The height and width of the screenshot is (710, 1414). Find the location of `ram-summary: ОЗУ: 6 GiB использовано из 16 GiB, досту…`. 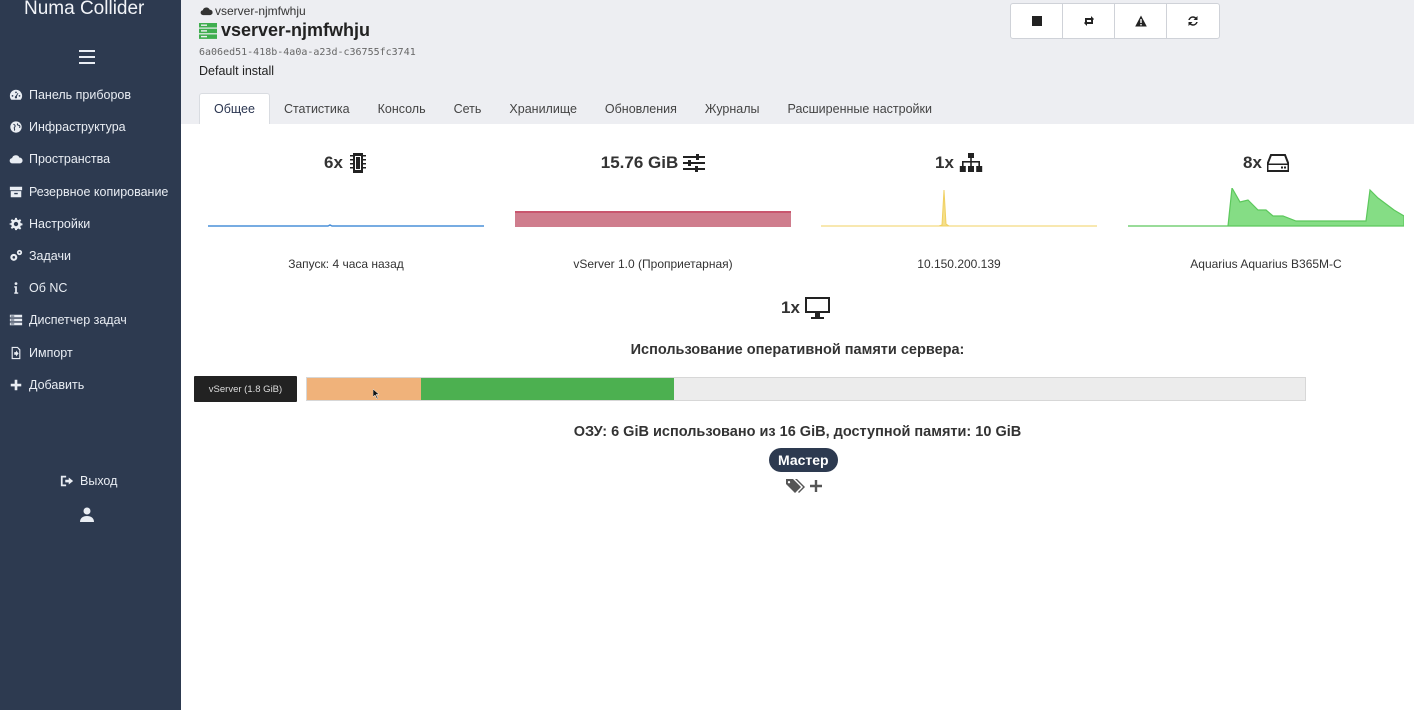

ram-summary: ОЗУ: 6 GiB использовано из 16 GiB, досту… is located at coordinates (797, 432).